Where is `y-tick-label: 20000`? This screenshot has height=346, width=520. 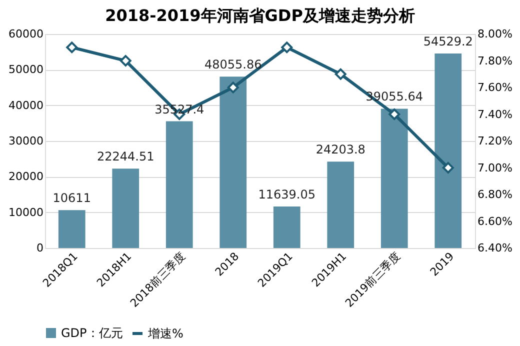 y-tick-label: 20000 is located at coordinates (26, 177).